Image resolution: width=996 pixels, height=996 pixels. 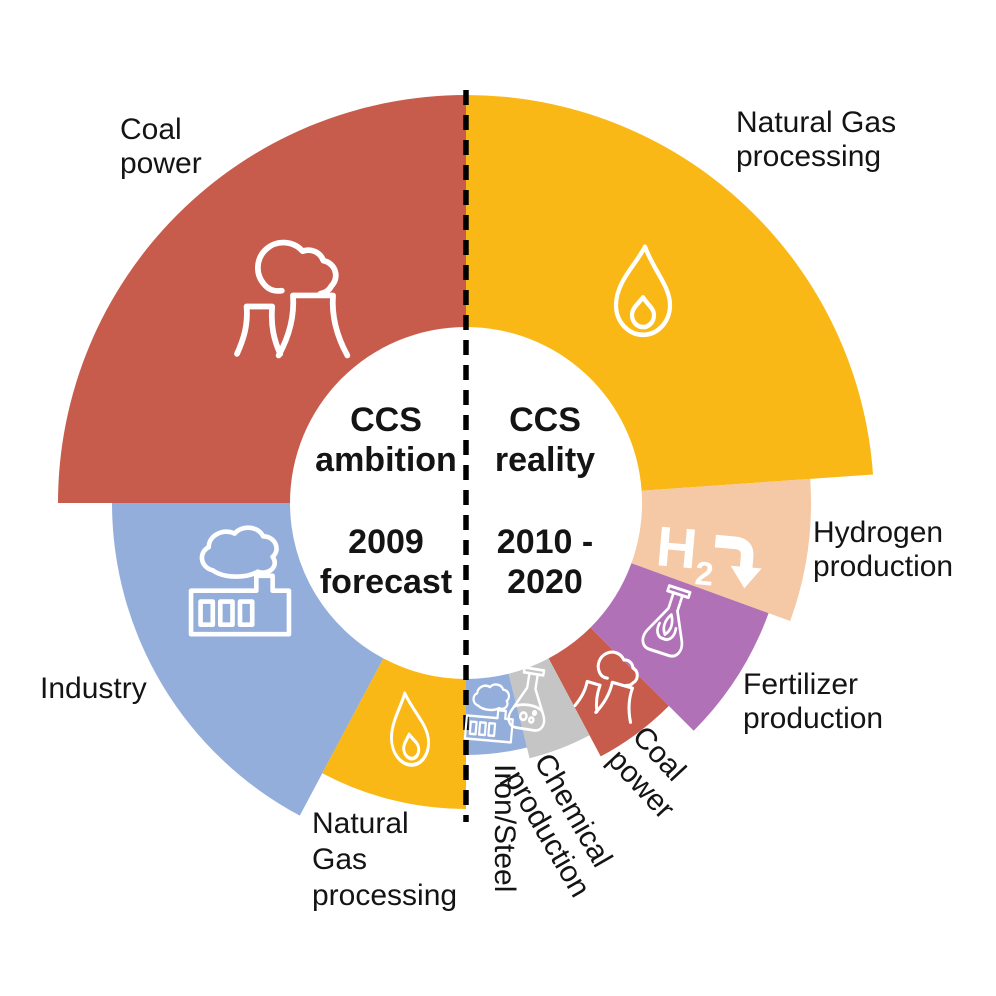 I want to click on label-hydrogen-production: Hydrogen production, so click(x=883, y=549).